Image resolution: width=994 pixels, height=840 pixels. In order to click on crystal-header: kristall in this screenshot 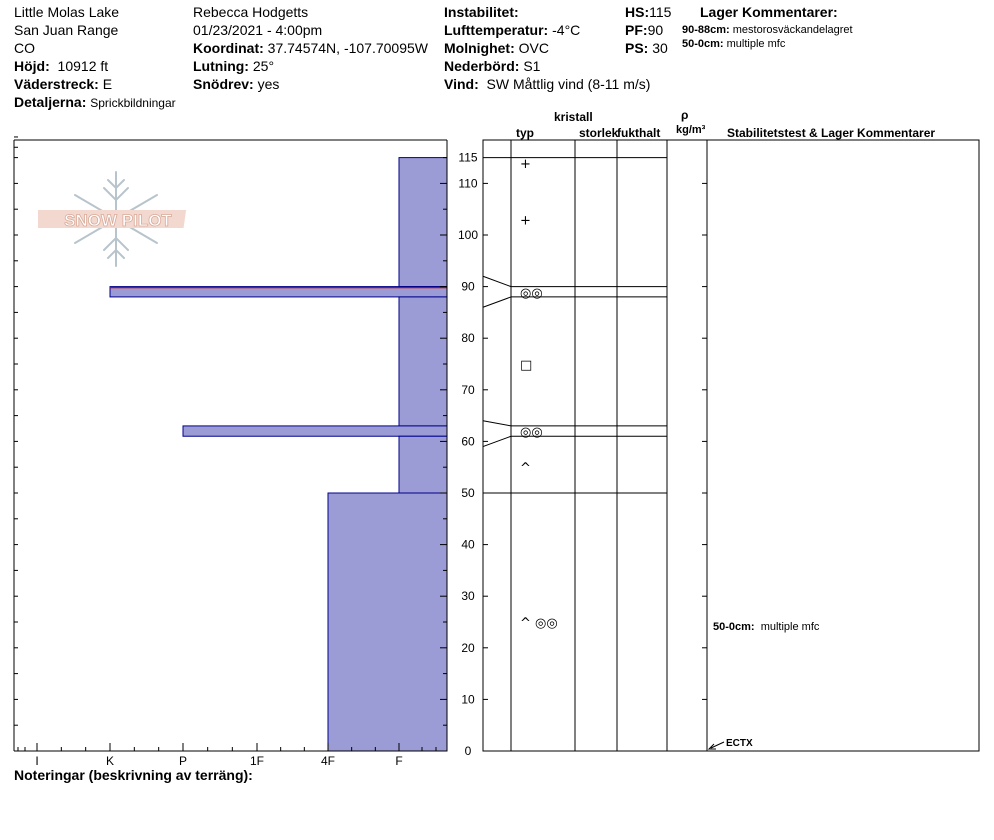, I will do `click(573, 117)`.